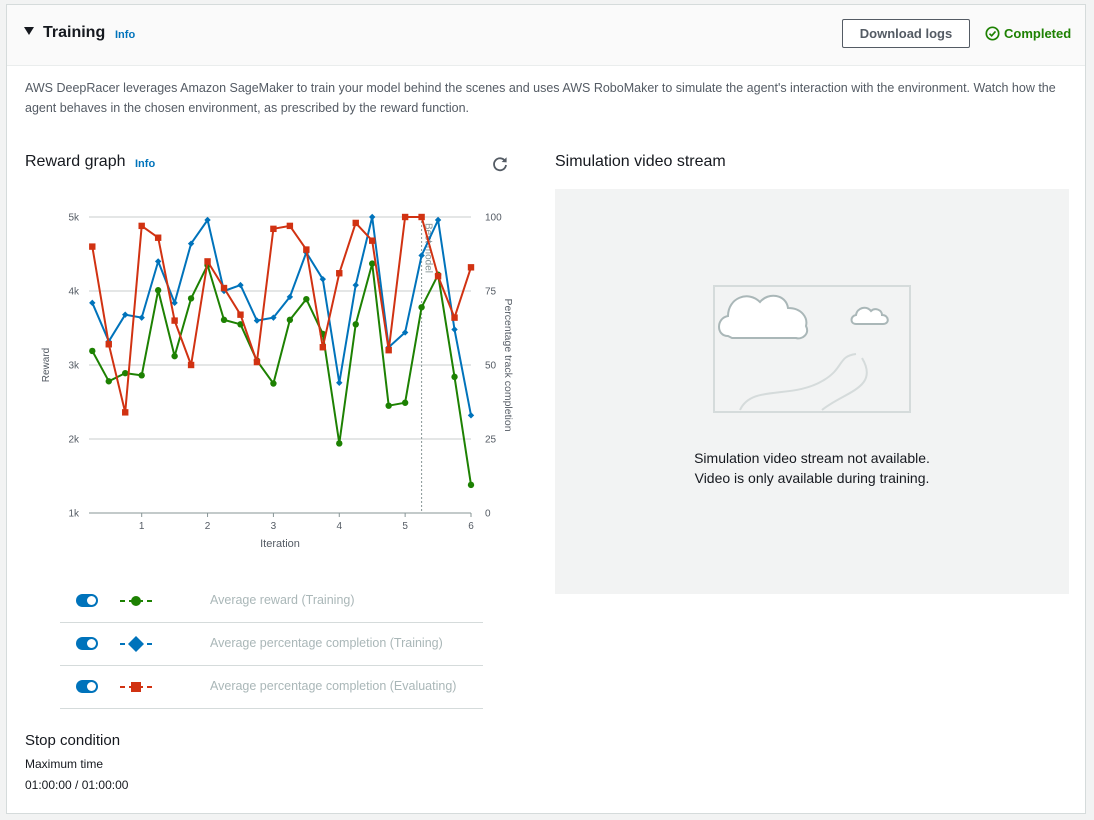 The image size is (1094, 820). I want to click on x-tick-label: 3, so click(274, 526).